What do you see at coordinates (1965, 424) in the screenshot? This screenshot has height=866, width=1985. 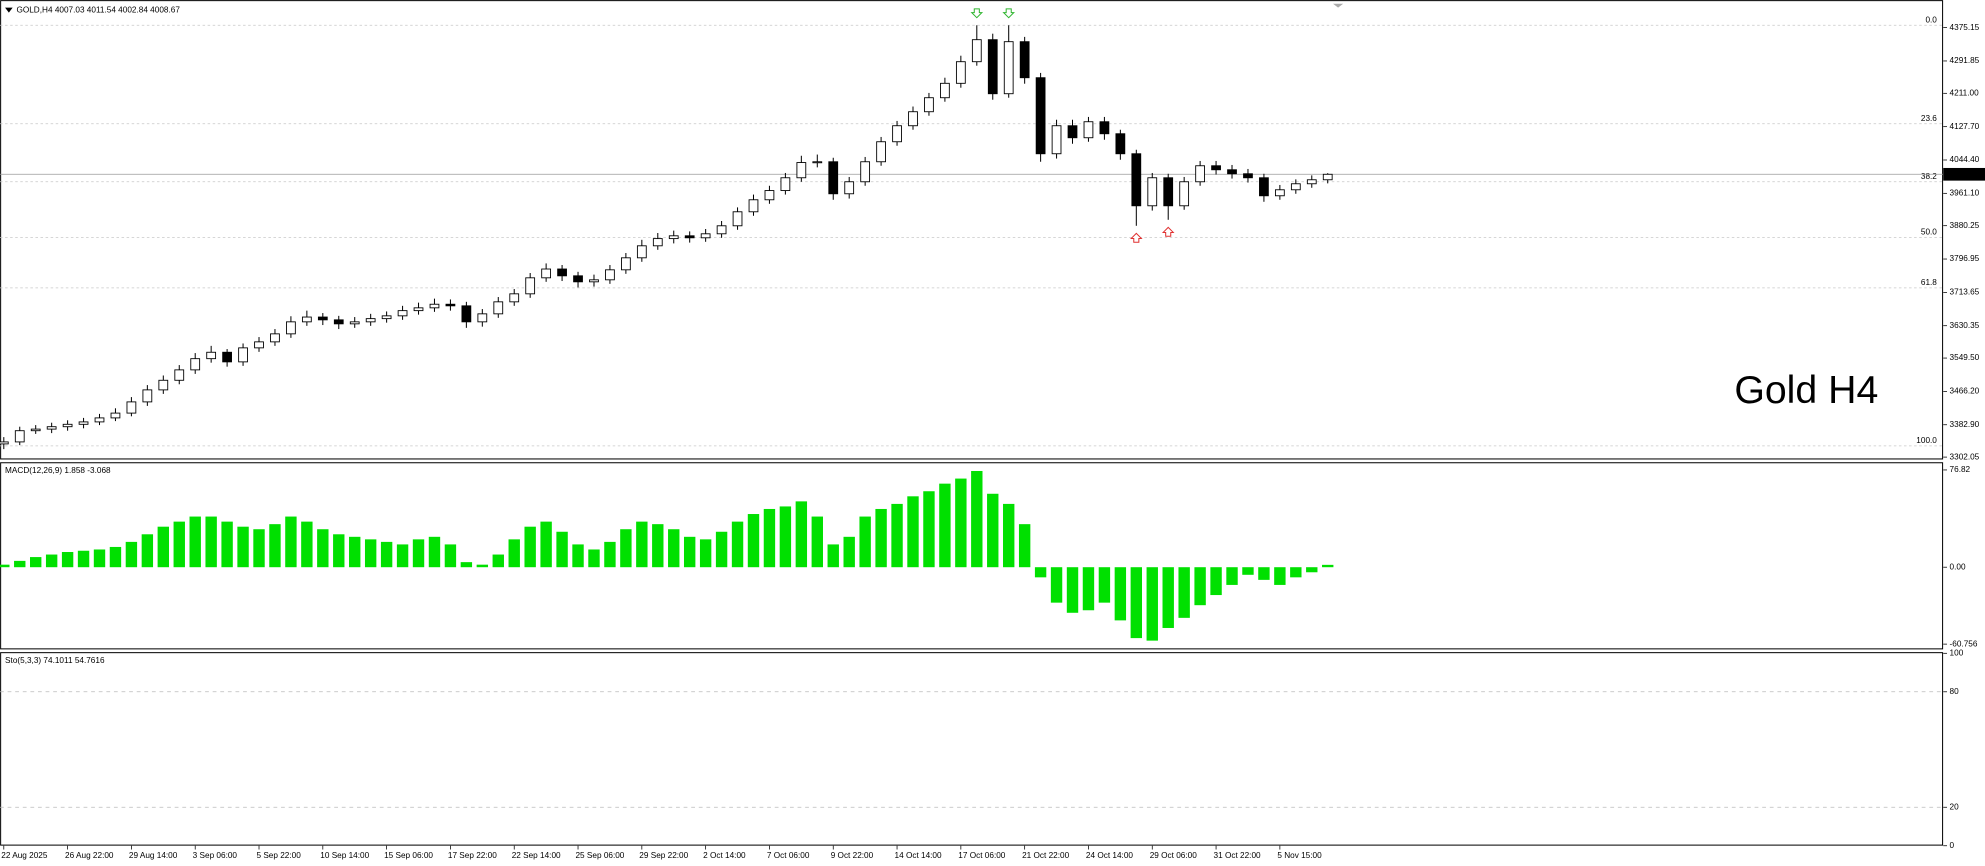 I see `y-tick-label: 3382.90` at bounding box center [1965, 424].